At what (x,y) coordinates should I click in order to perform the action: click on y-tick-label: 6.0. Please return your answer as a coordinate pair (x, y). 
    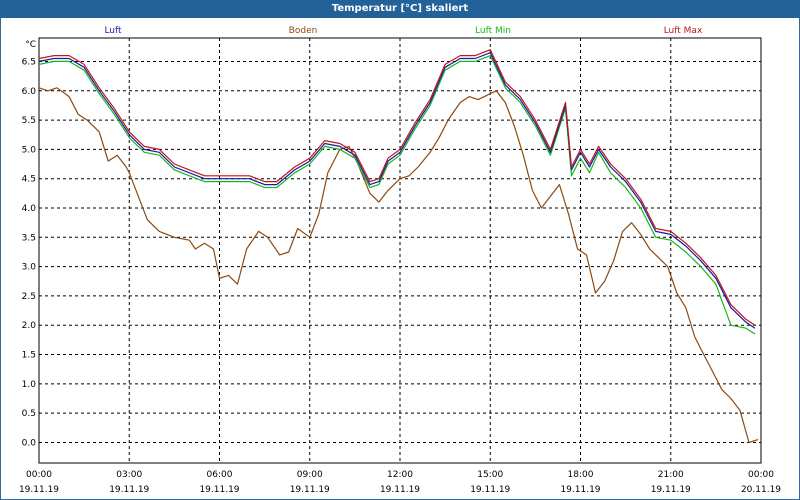
    Looking at the image, I should click on (29, 92).